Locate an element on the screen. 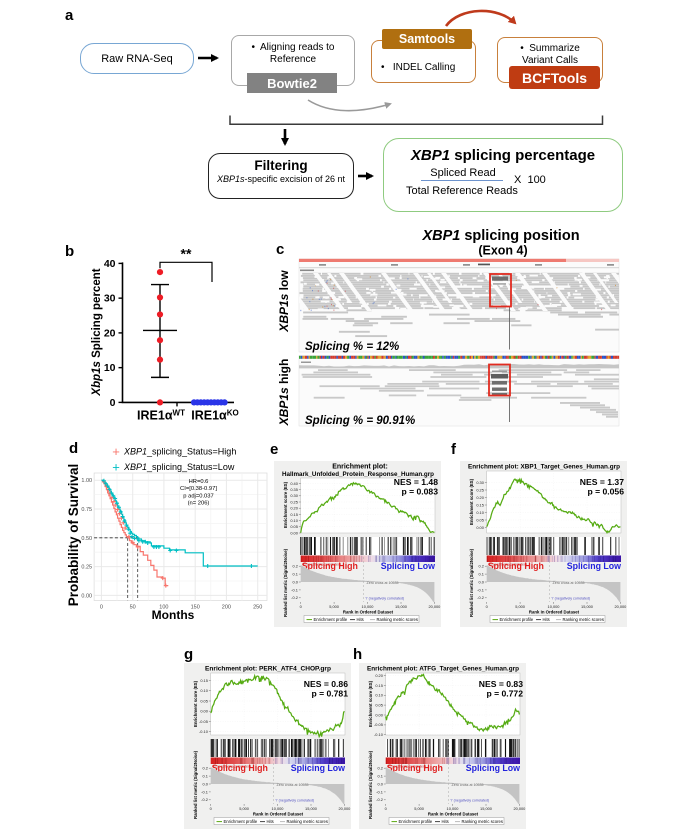 This screenshot has height=836, width=691. svg-text: -0.05 is located at coordinates (378, 724).